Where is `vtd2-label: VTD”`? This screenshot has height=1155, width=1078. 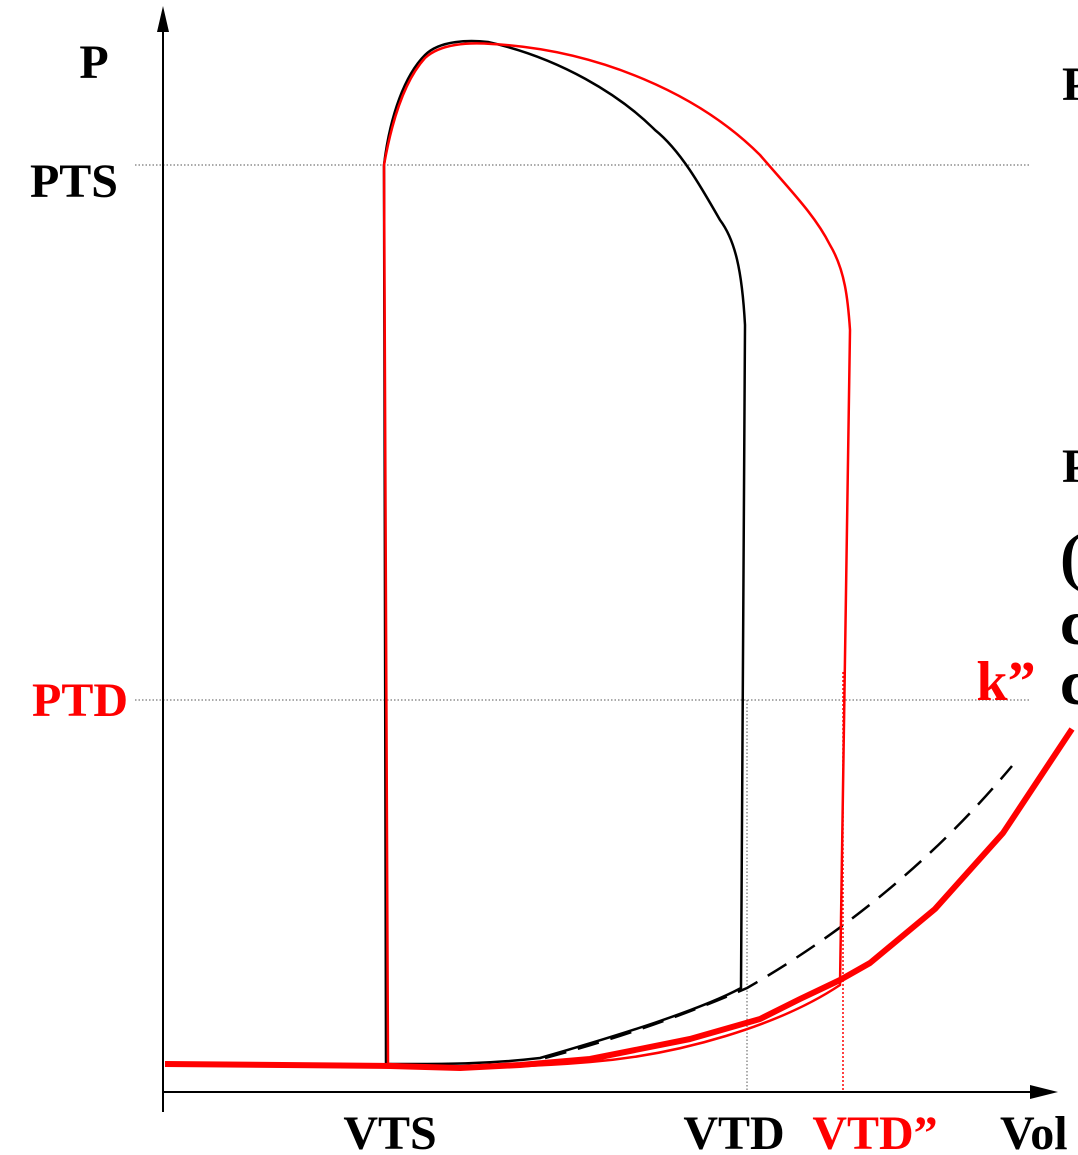 vtd2-label: VTD” is located at coordinates (874, 1131).